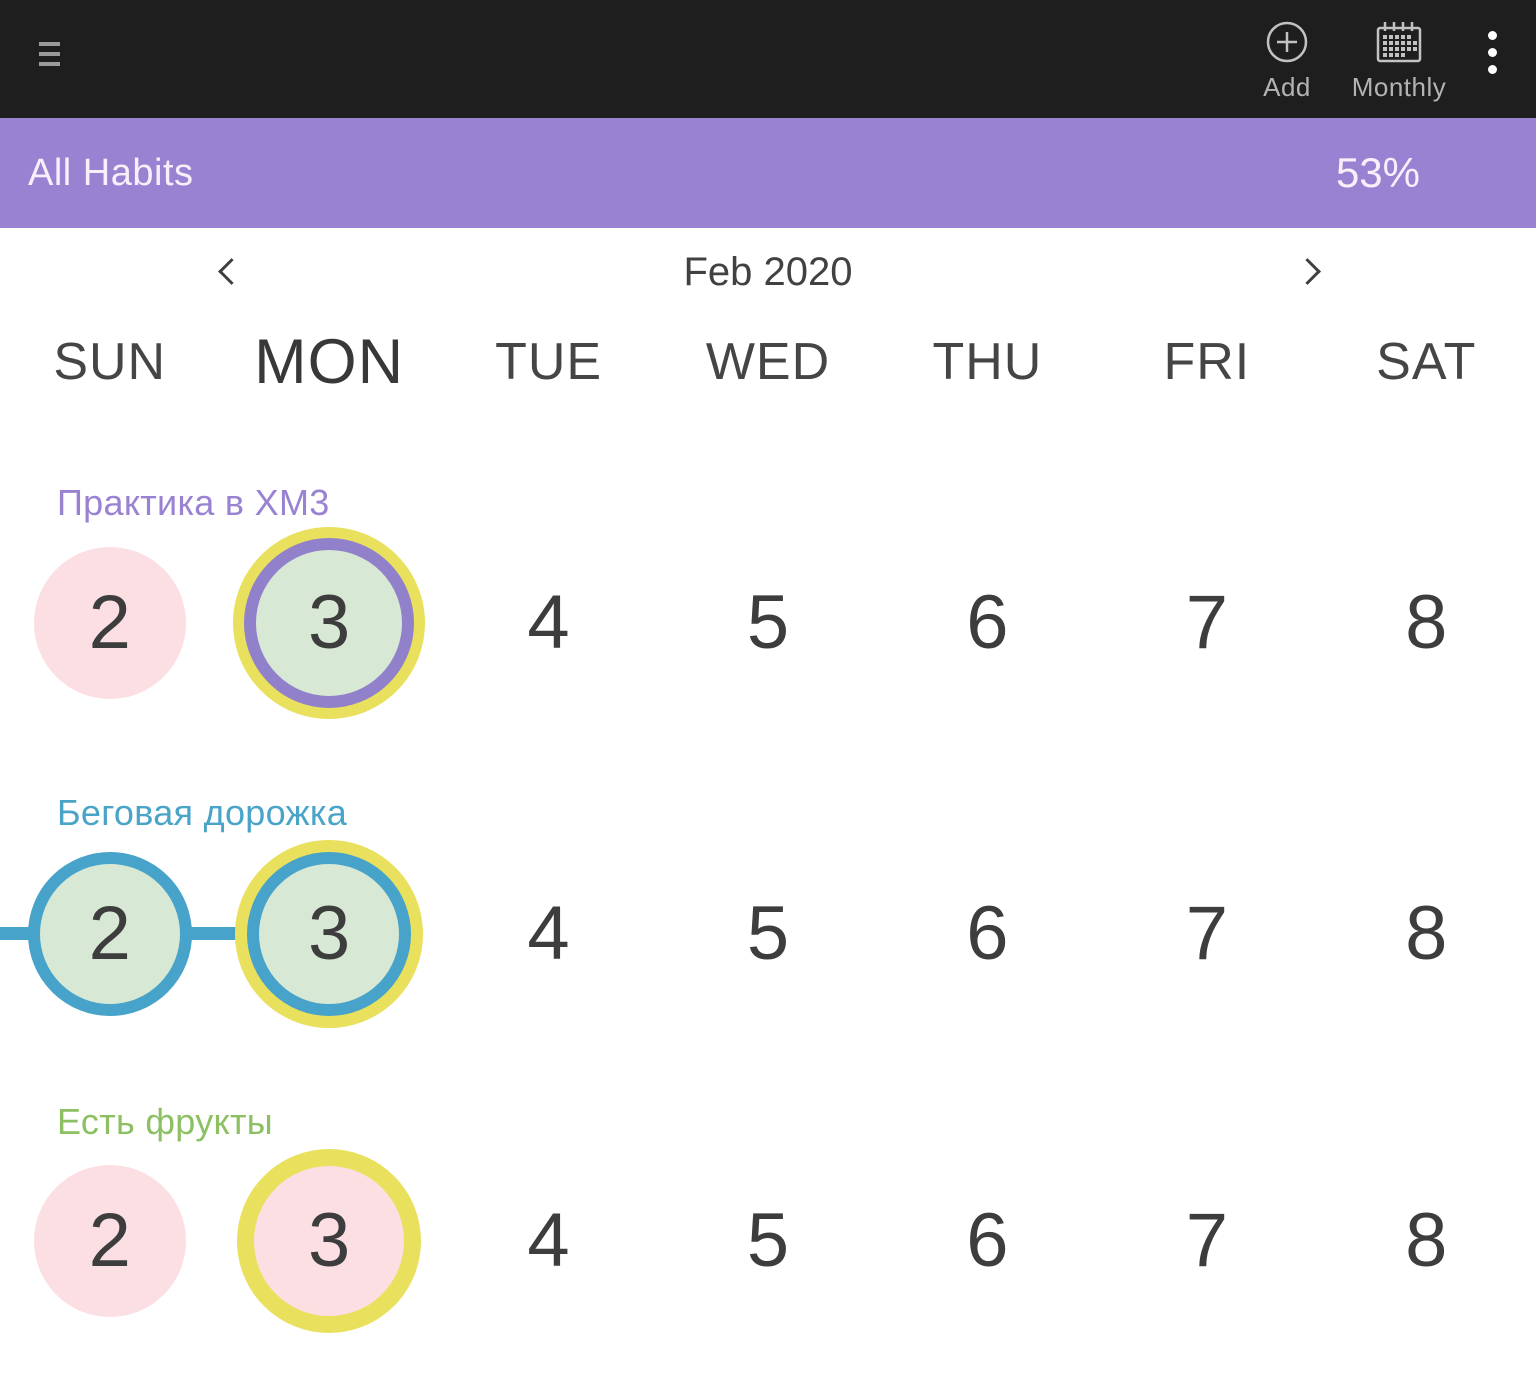 The image size is (1536, 1386). Describe the element at coordinates (768, 59) in the screenshot. I see `app-bar: Add Monthly` at that location.